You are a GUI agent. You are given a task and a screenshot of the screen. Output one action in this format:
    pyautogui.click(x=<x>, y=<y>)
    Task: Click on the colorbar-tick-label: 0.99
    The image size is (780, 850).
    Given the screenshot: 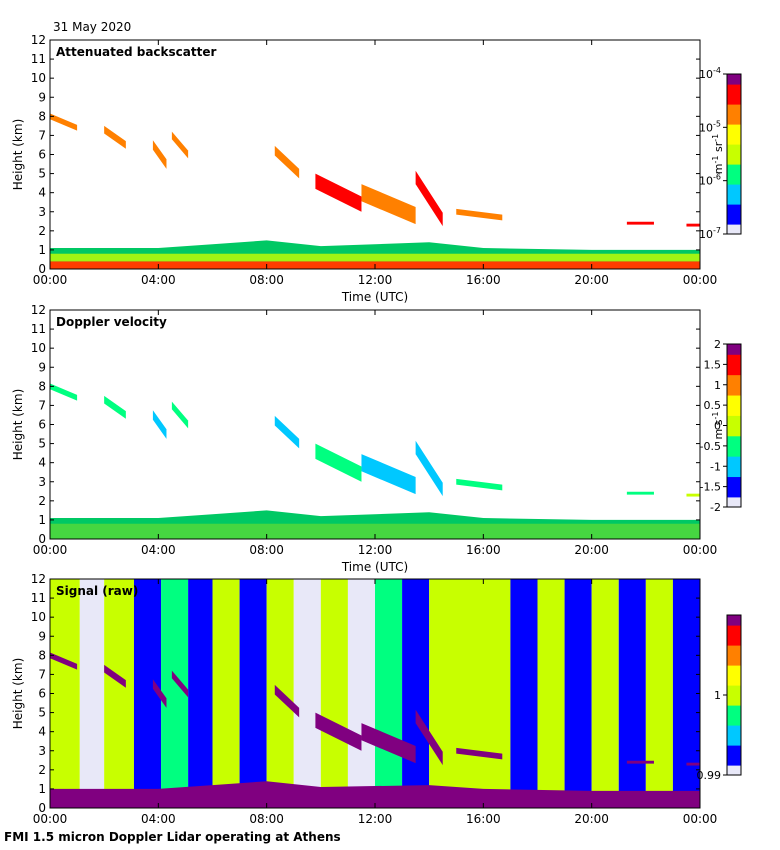 What is the action you would take?
    pyautogui.click(x=709, y=775)
    